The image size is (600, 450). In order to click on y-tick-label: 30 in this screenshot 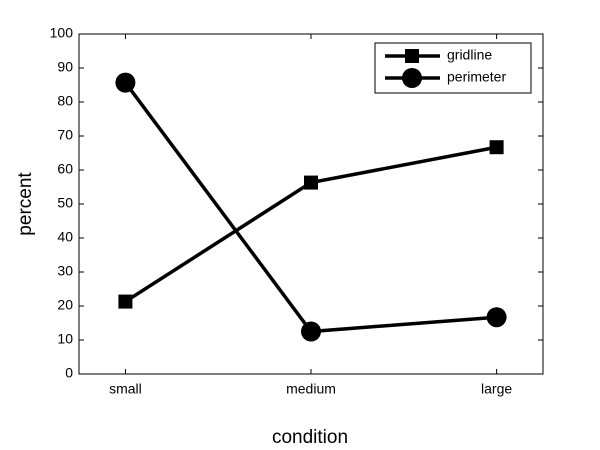, I will do `click(65, 271)`.